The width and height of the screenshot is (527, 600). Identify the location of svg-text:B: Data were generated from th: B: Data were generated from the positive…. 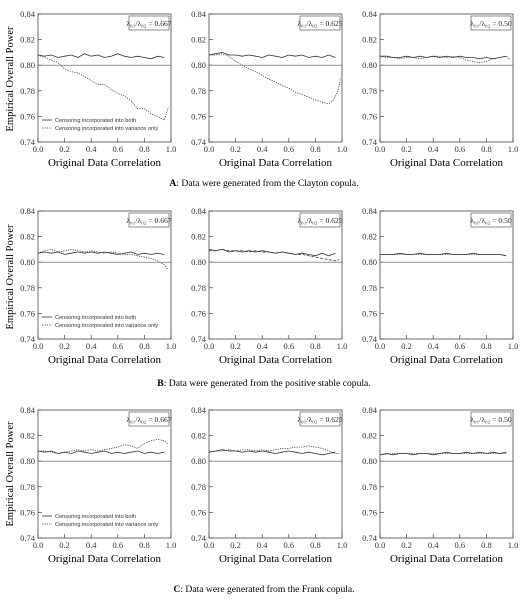
(263, 383).